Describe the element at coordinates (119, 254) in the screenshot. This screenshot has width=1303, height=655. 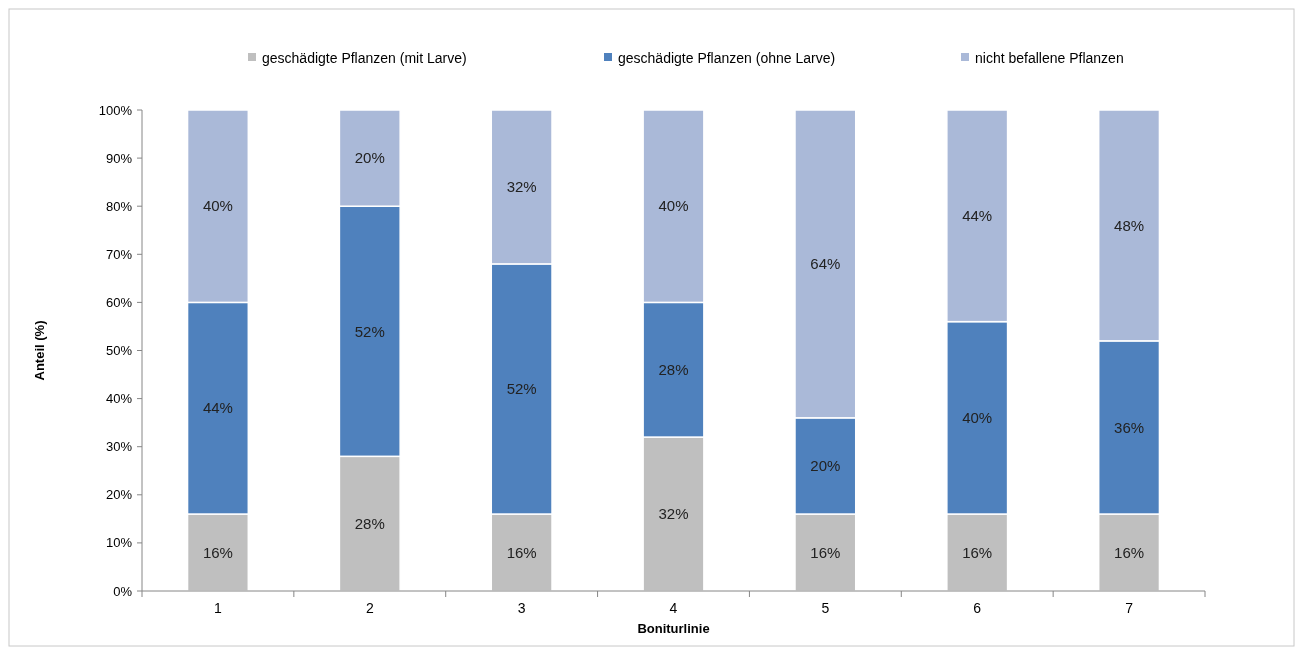
I see `y-tick-label: 70%` at that location.